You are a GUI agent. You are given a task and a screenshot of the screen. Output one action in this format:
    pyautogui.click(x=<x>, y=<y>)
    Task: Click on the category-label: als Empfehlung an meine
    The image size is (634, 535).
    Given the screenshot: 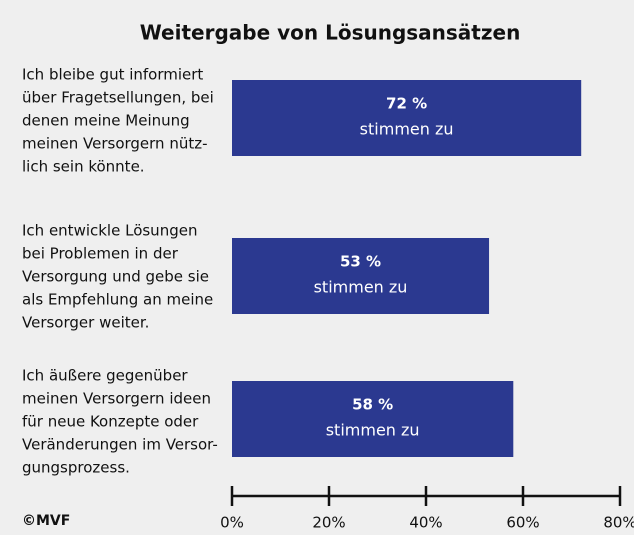 What is the action you would take?
    pyautogui.click(x=117, y=300)
    